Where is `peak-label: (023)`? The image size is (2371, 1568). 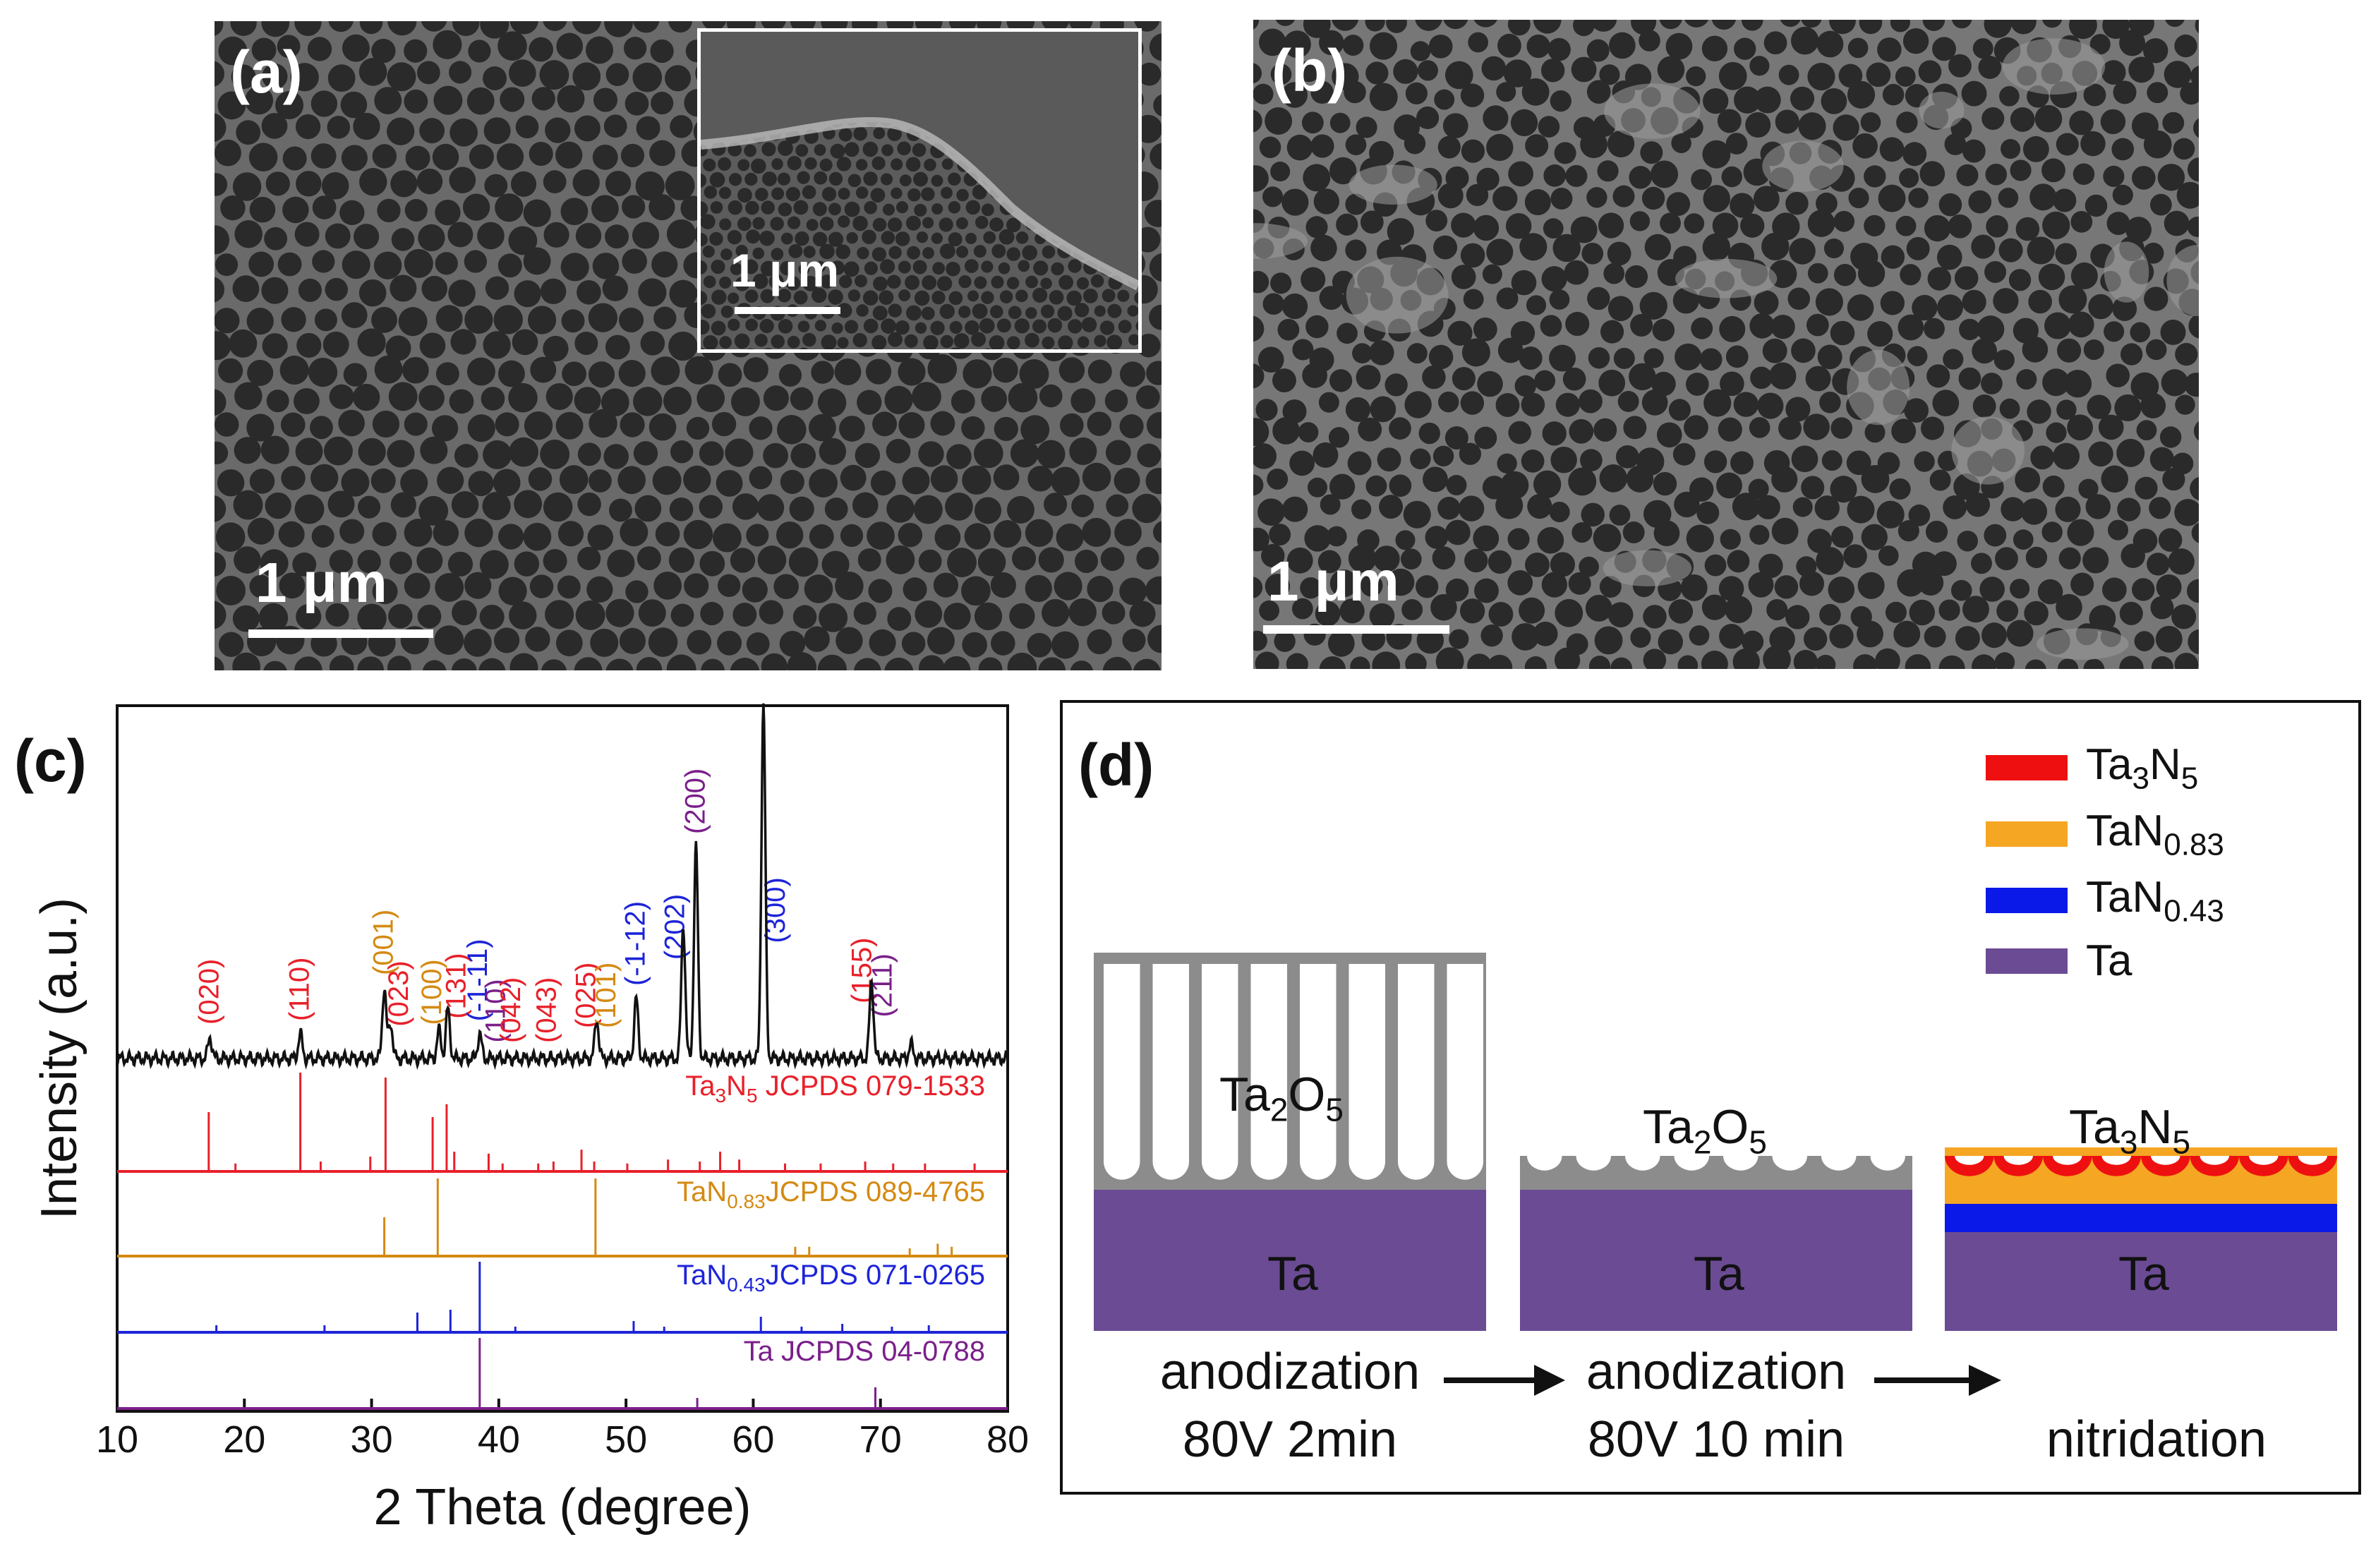 peak-label: (023) is located at coordinates (398, 993).